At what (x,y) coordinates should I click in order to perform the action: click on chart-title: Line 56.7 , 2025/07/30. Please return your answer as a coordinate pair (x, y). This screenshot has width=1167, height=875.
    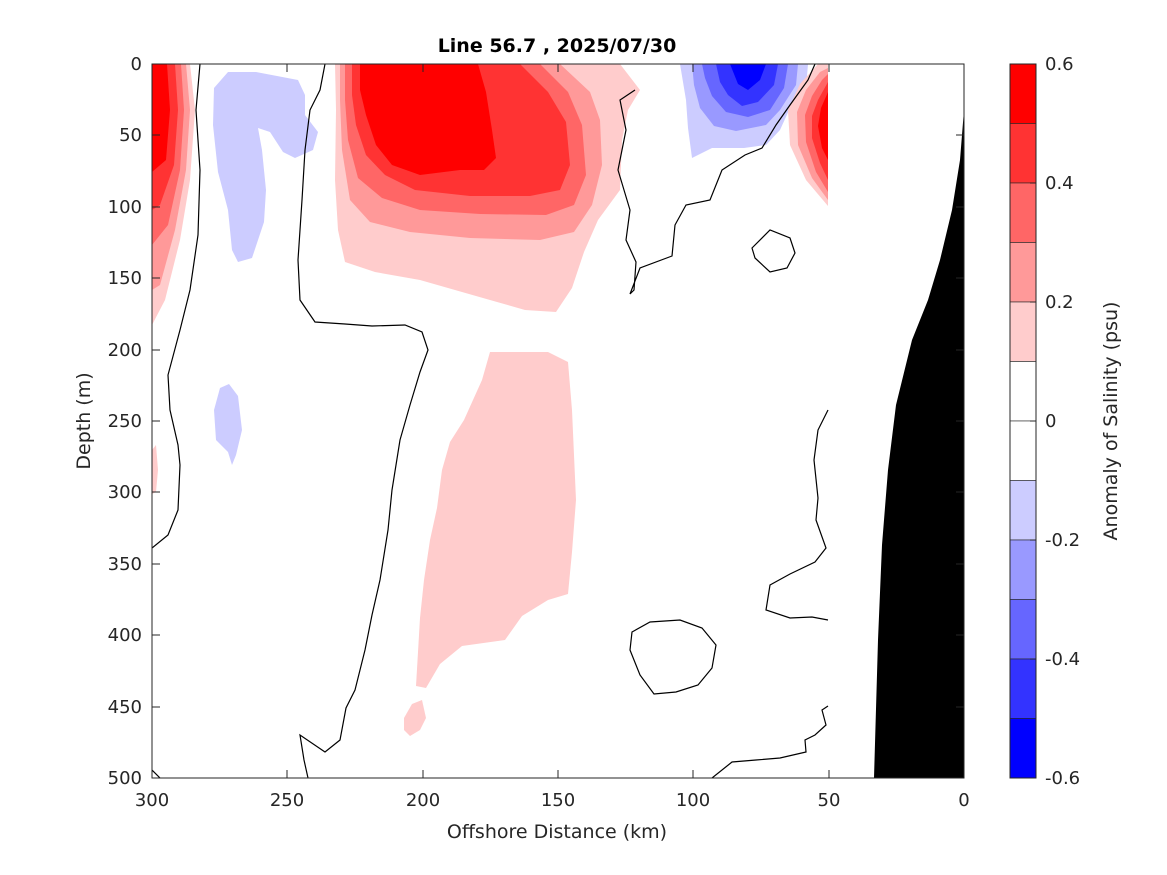
    Looking at the image, I should click on (557, 46).